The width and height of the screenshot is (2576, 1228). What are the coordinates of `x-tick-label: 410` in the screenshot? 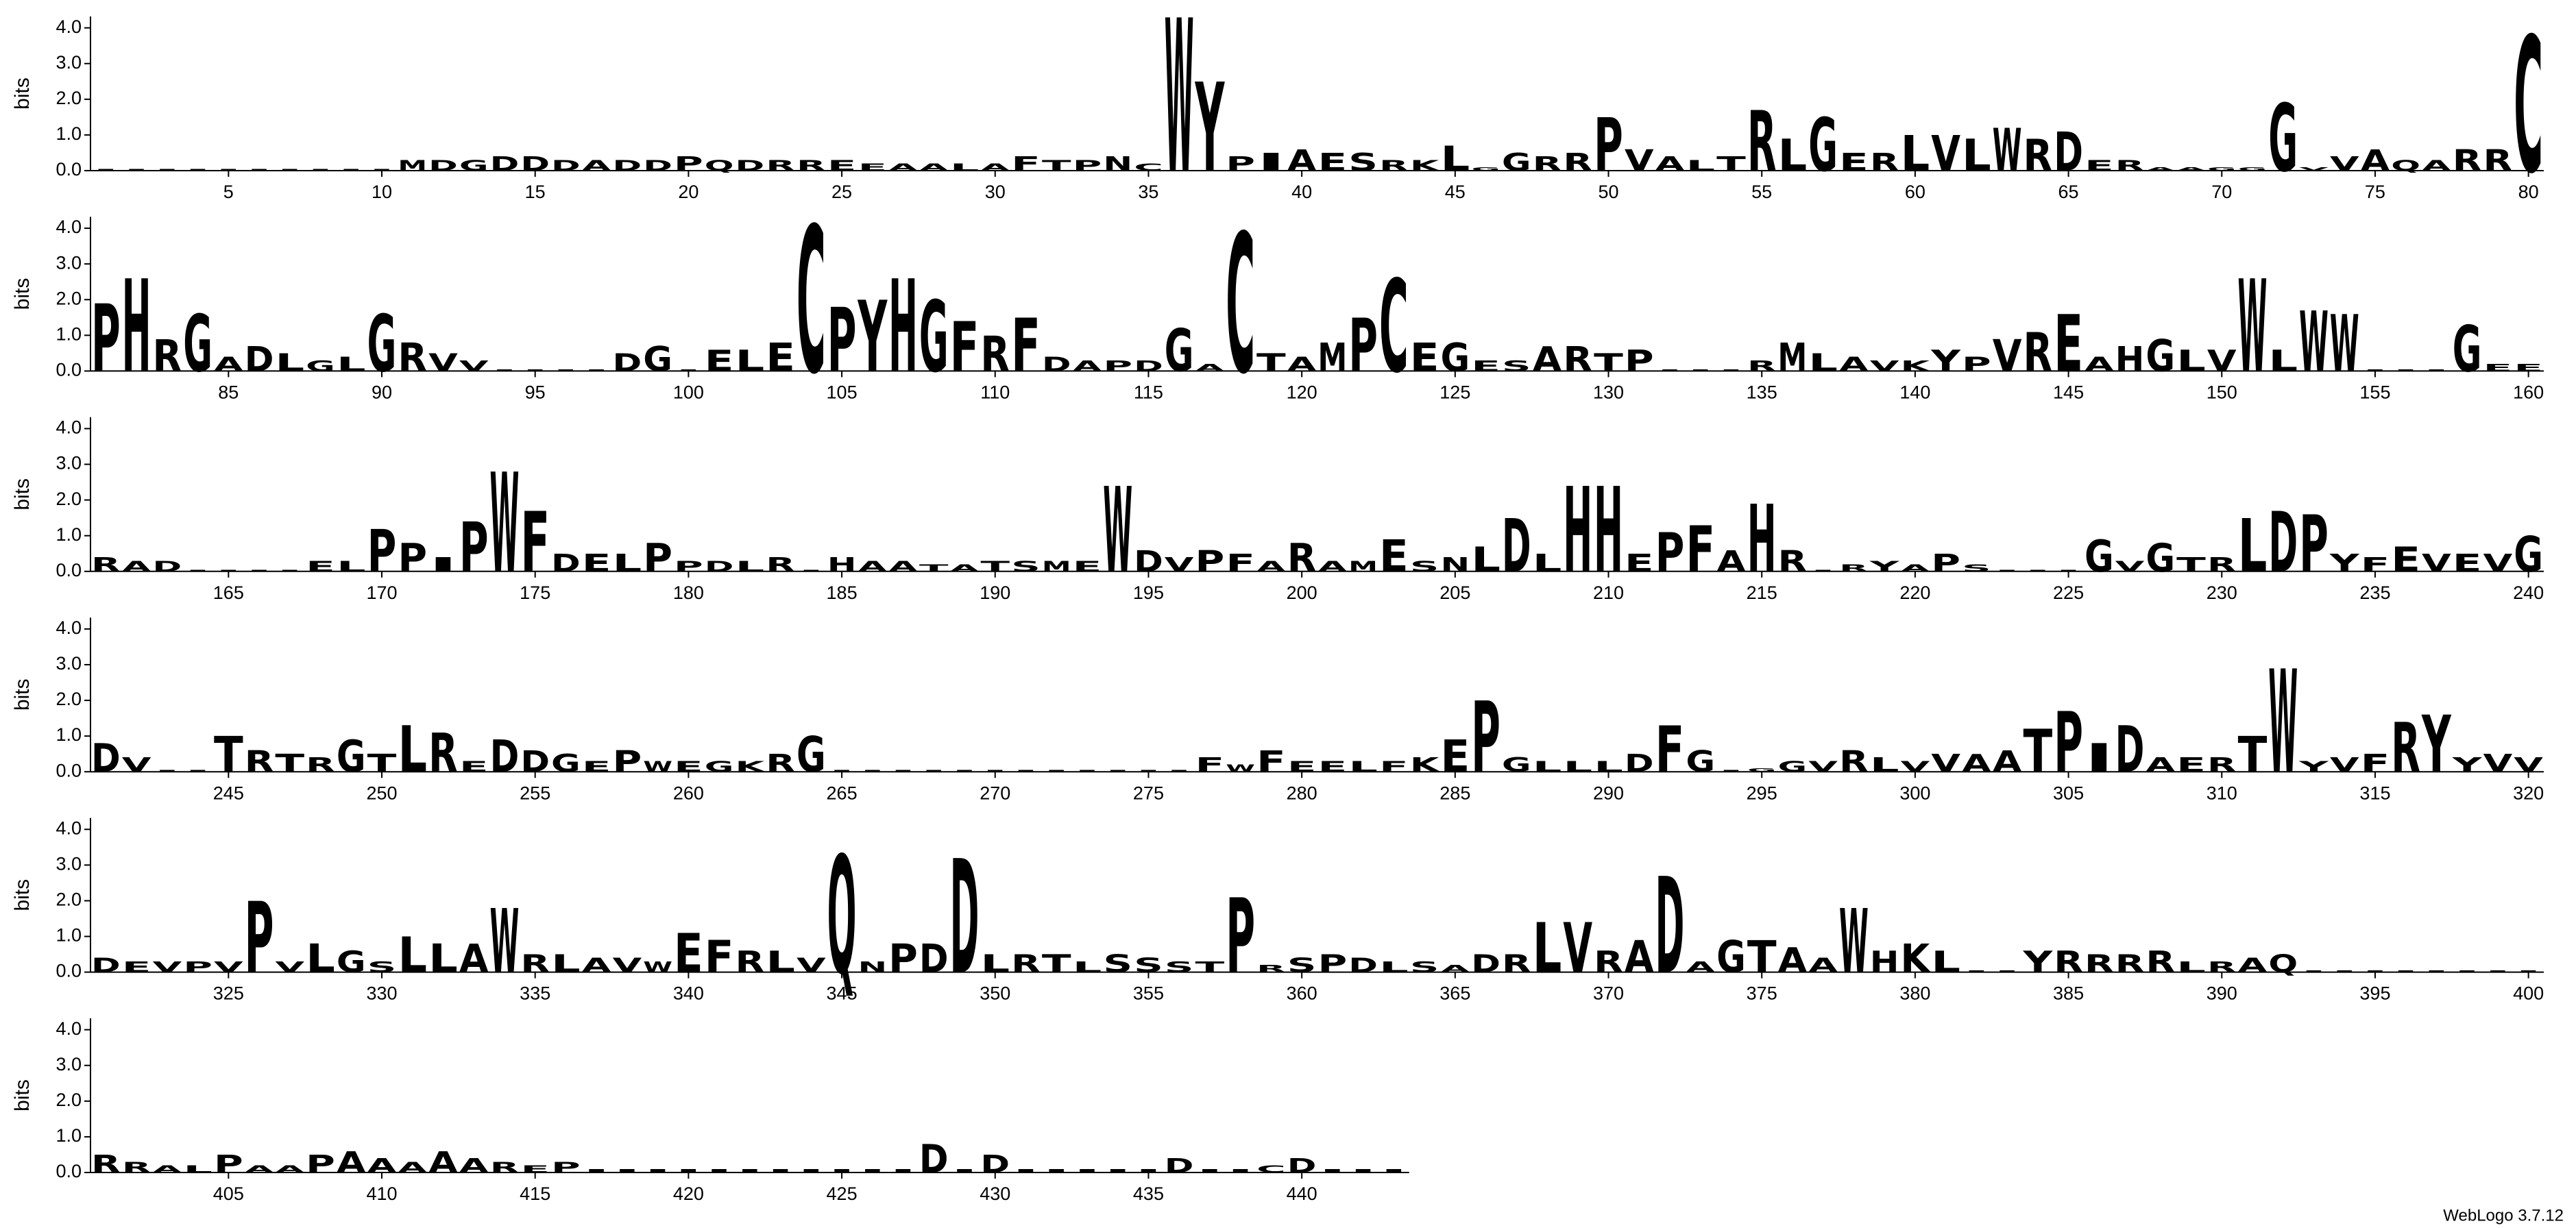 It's located at (381, 1193).